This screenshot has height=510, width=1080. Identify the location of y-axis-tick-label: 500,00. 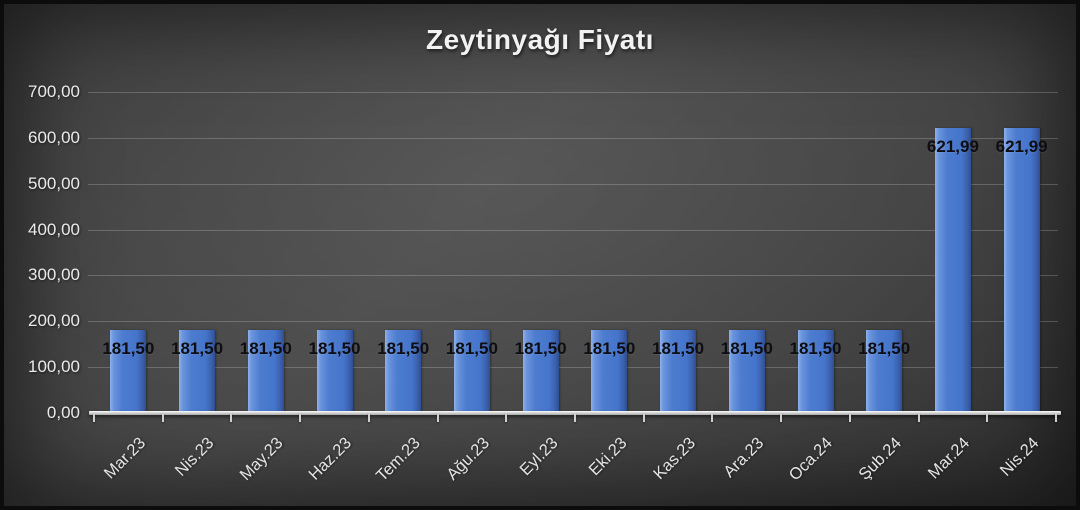
(54, 183).